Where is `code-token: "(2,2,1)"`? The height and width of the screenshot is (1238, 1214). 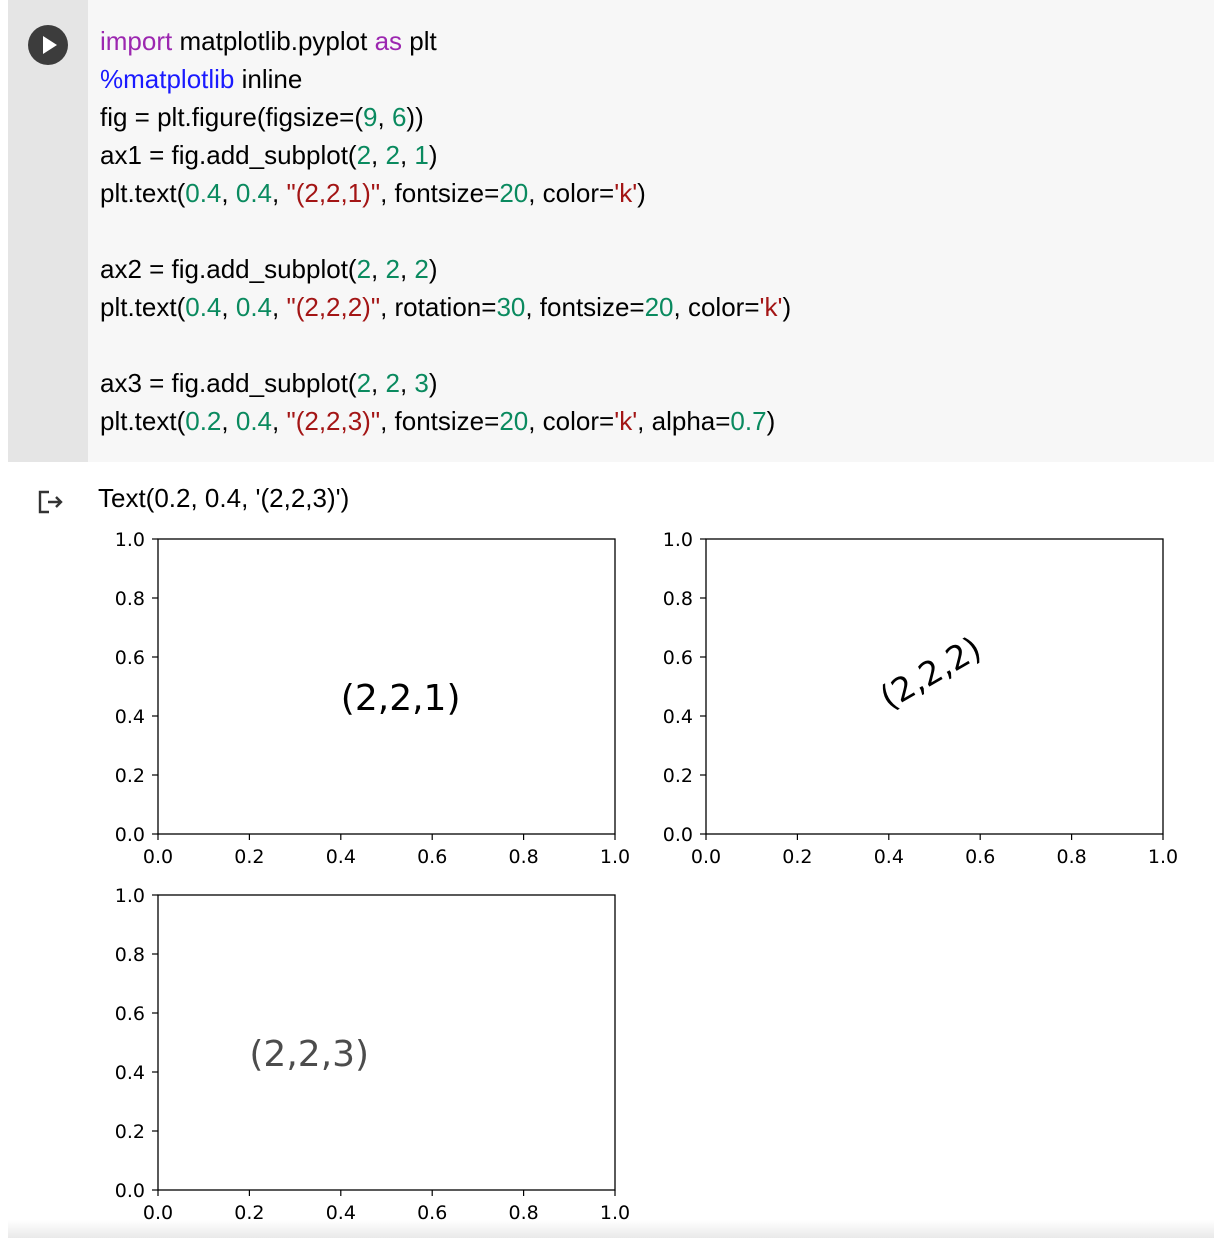
code-token: "(2,2,1)" is located at coordinates (333, 193).